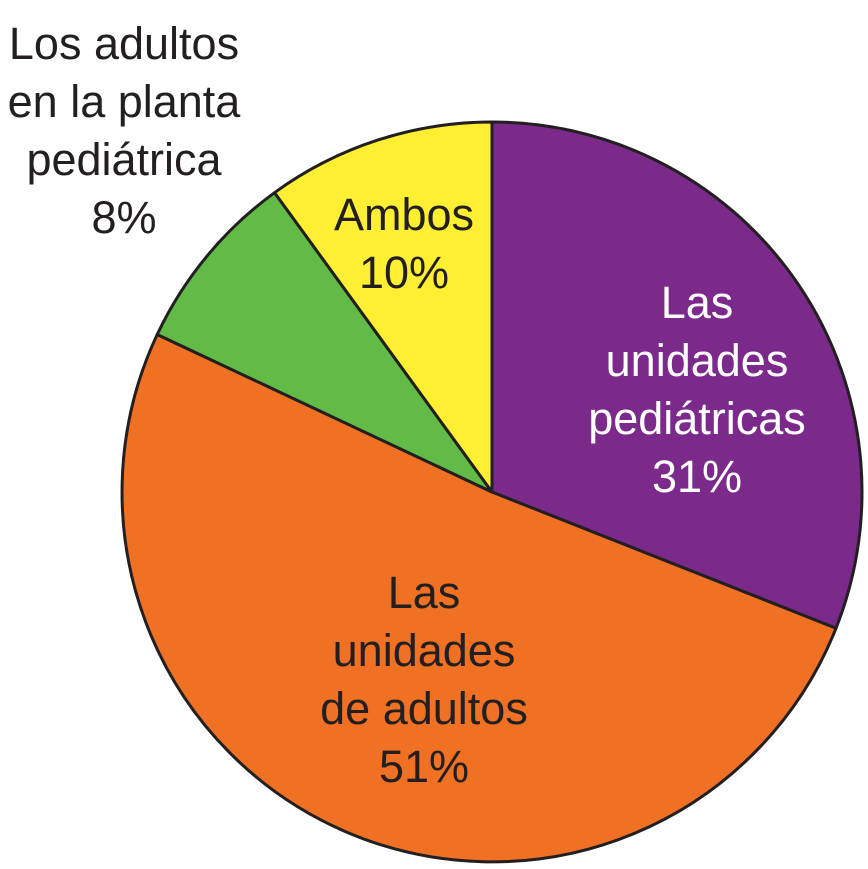 The height and width of the screenshot is (869, 868). Describe the element at coordinates (424, 708) in the screenshot. I see `slice-label-line: de adultos` at that location.